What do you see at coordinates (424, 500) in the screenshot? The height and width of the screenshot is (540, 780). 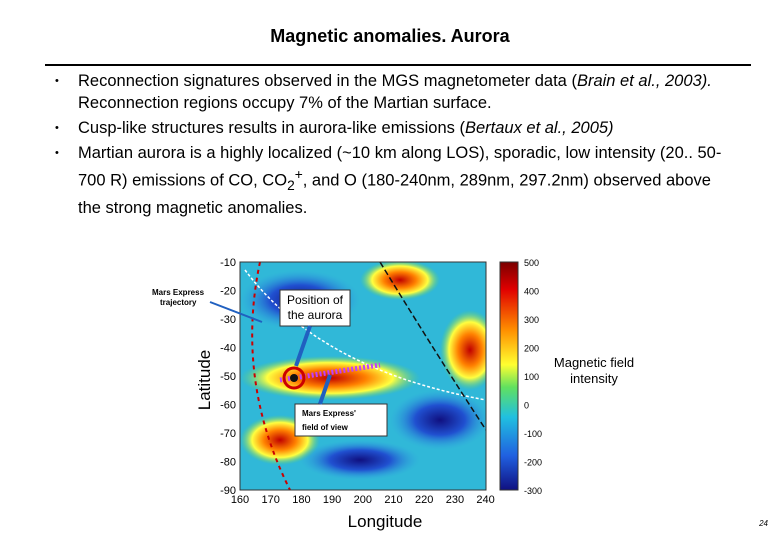 I see `x-tick-label: 220` at bounding box center [424, 500].